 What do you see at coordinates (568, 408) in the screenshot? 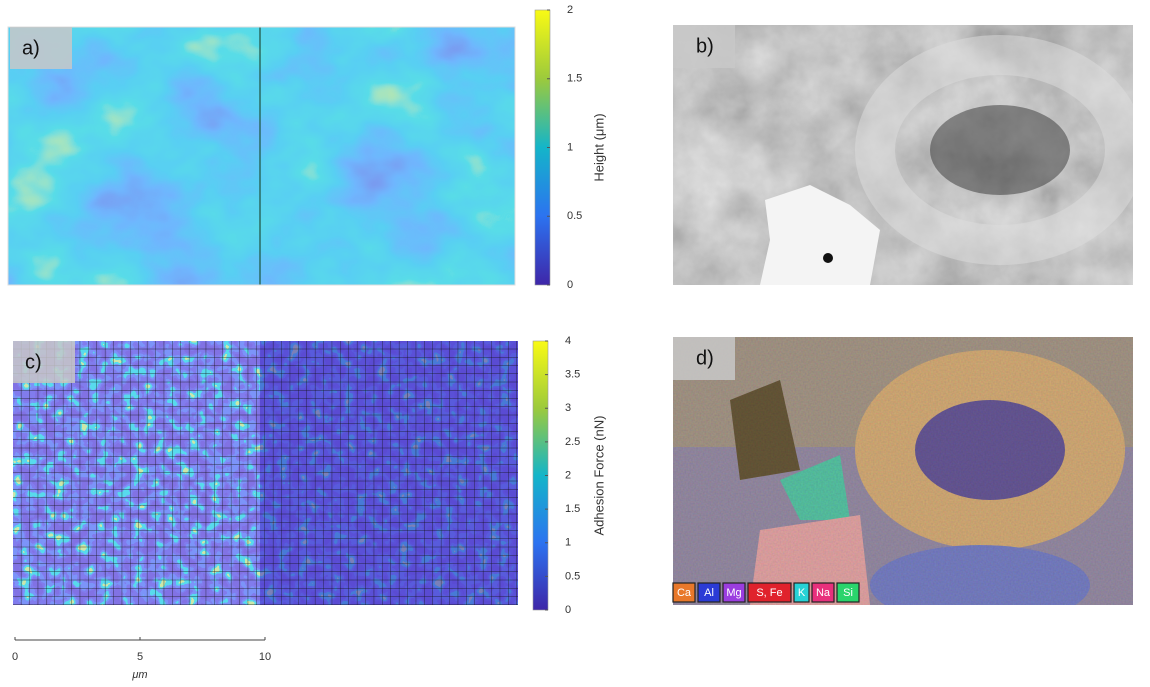
I see `tick-label: 3` at bounding box center [568, 408].